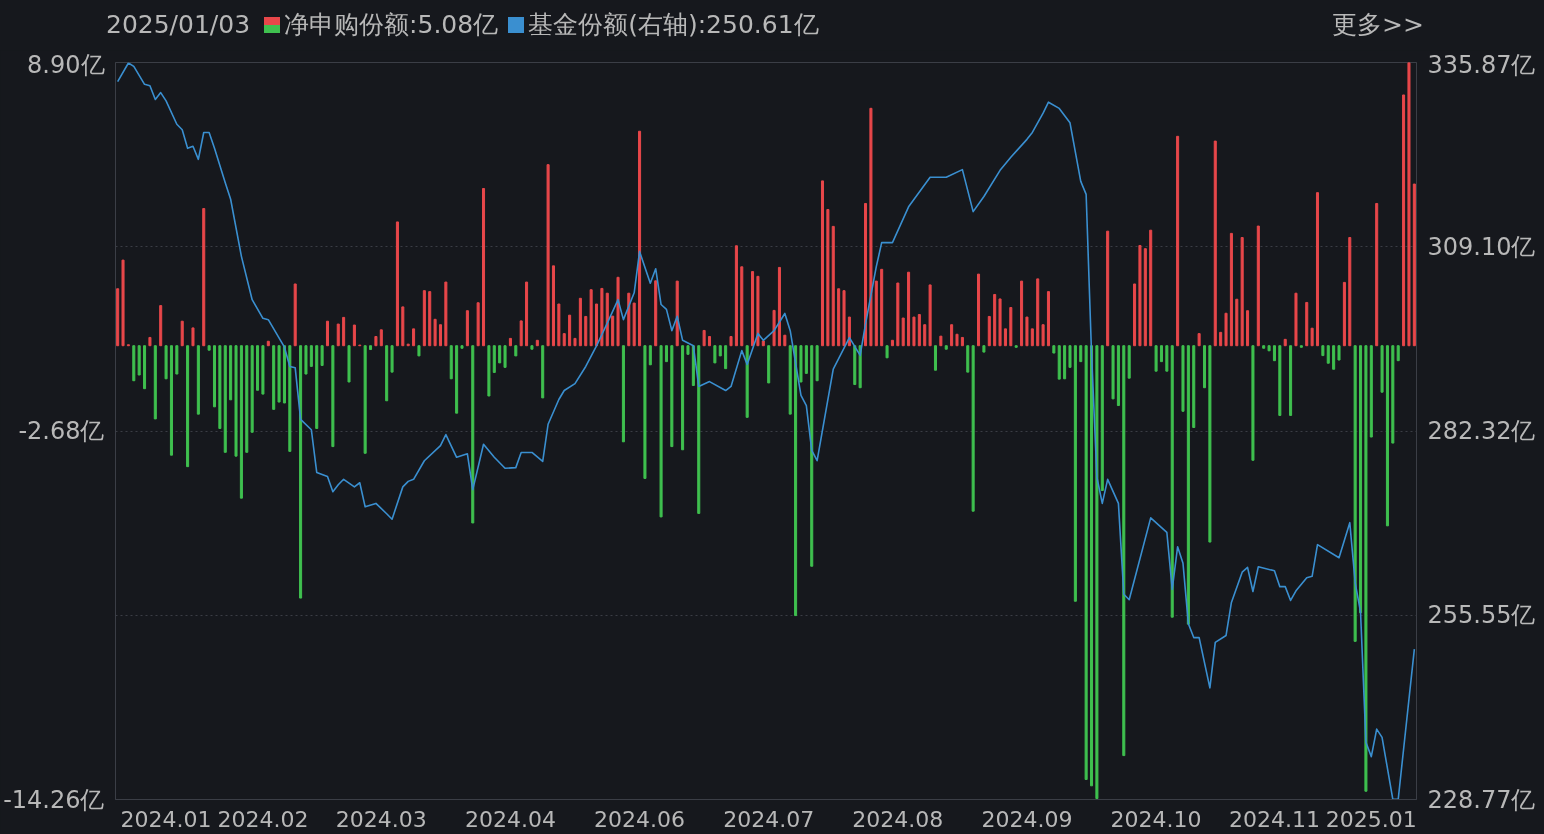 The width and height of the screenshot is (1544, 834). I want to click on y2-tick-label: 282.32亿, so click(1481, 431).